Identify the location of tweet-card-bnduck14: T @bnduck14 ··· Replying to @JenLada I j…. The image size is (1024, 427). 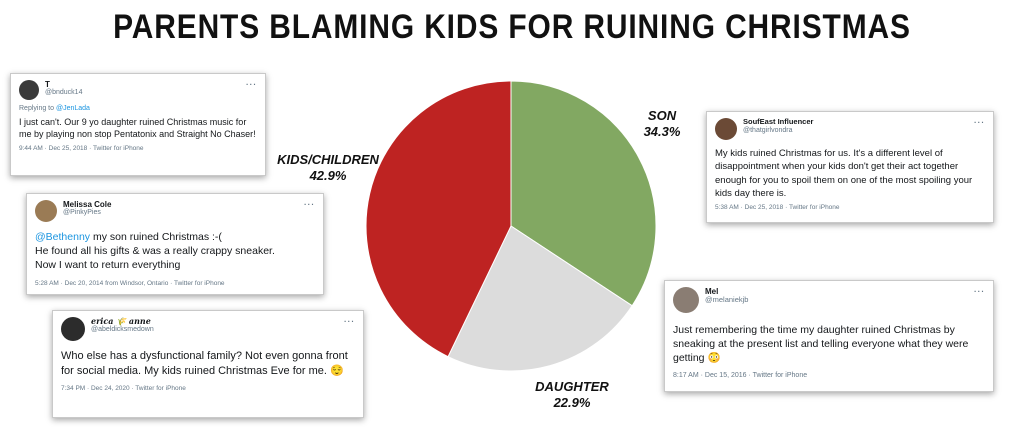
(138, 124).